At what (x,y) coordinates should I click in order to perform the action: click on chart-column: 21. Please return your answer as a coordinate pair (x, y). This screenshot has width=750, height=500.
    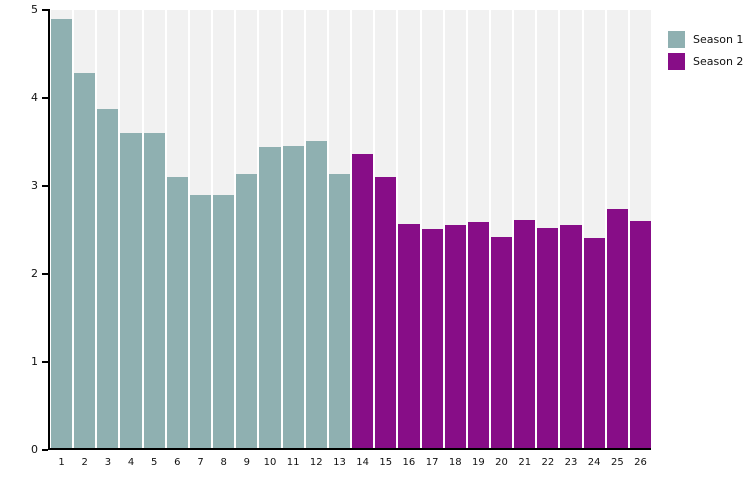
    Looking at the image, I should click on (525, 239).